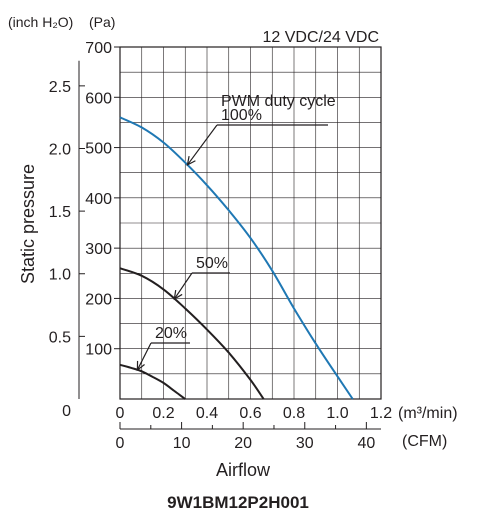  What do you see at coordinates (381, 413) in the screenshot?
I see `x-tick-label: 1.2` at bounding box center [381, 413].